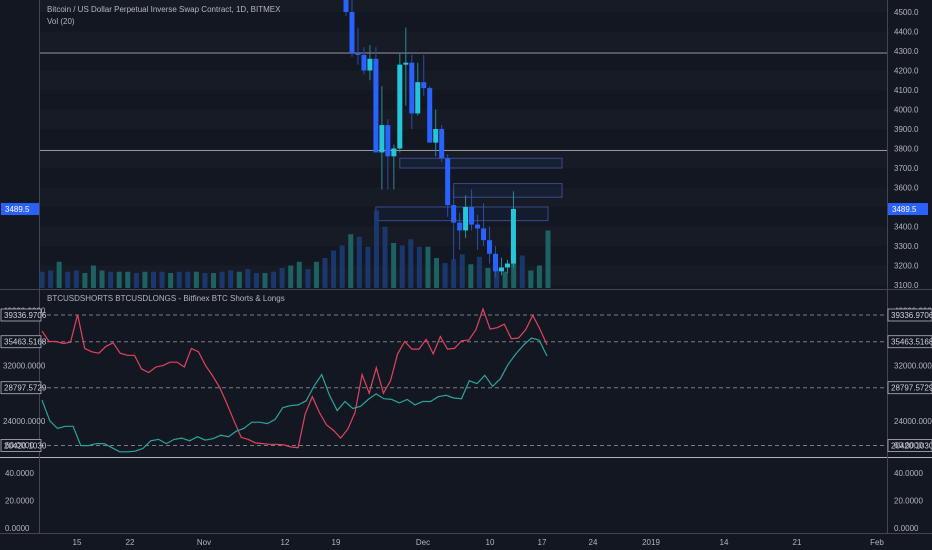  Describe the element at coordinates (906, 32) in the screenshot. I see `price-tick-label: 4400.0` at that location.